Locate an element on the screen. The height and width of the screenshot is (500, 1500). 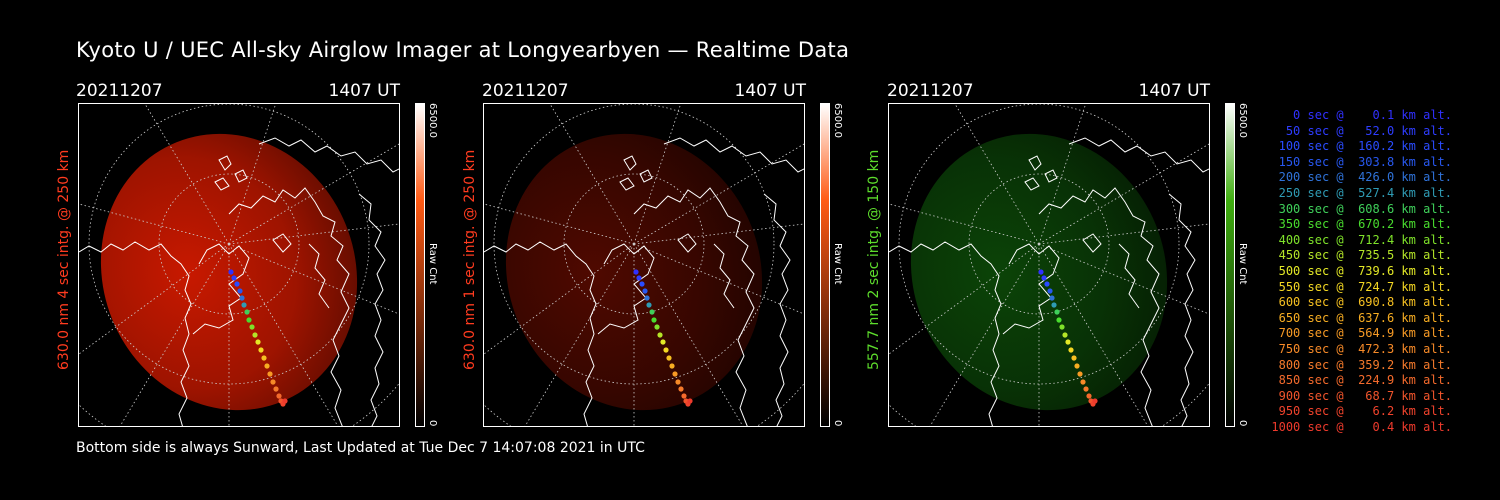
panel-1-cbar-min: 0 is located at coordinates (432, 423).